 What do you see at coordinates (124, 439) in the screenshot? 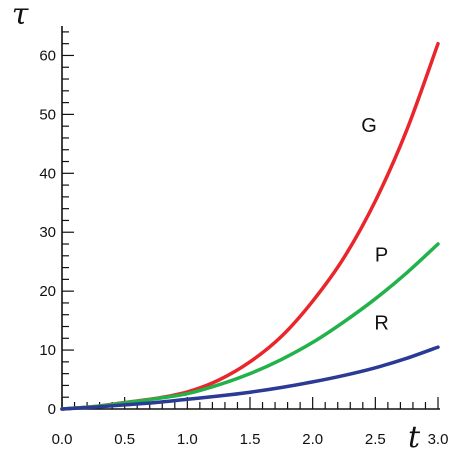
I see `x-tick-label: 0.5` at bounding box center [124, 439].